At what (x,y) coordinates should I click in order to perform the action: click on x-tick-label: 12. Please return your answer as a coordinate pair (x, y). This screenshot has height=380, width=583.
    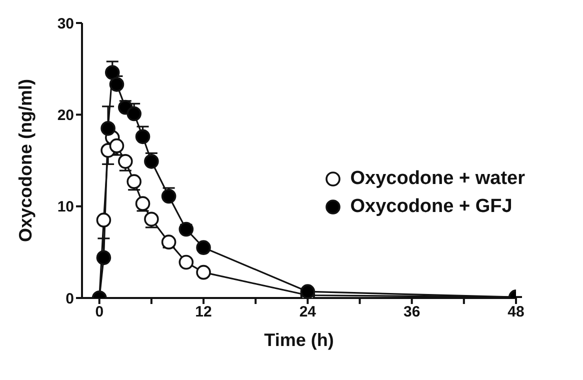
    Looking at the image, I should click on (203, 312).